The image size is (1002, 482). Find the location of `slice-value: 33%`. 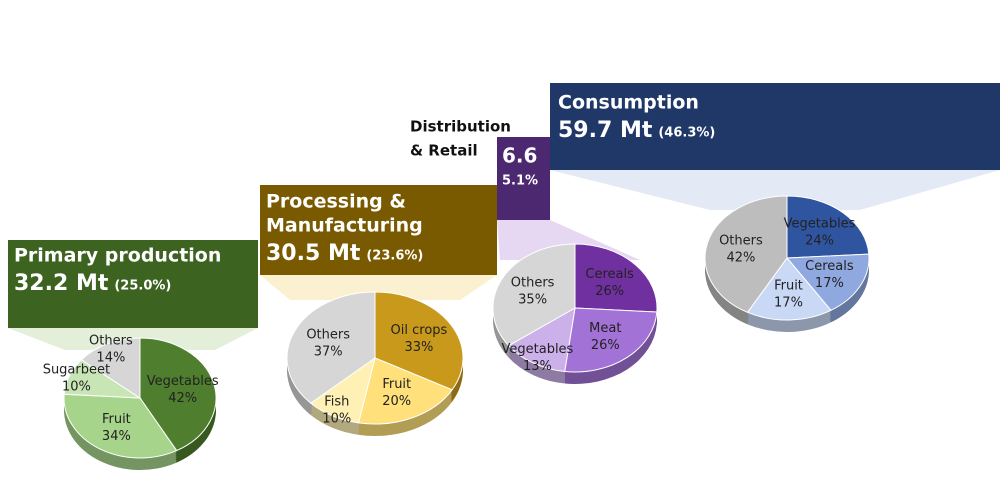

slice-value: 33% is located at coordinates (418, 347).